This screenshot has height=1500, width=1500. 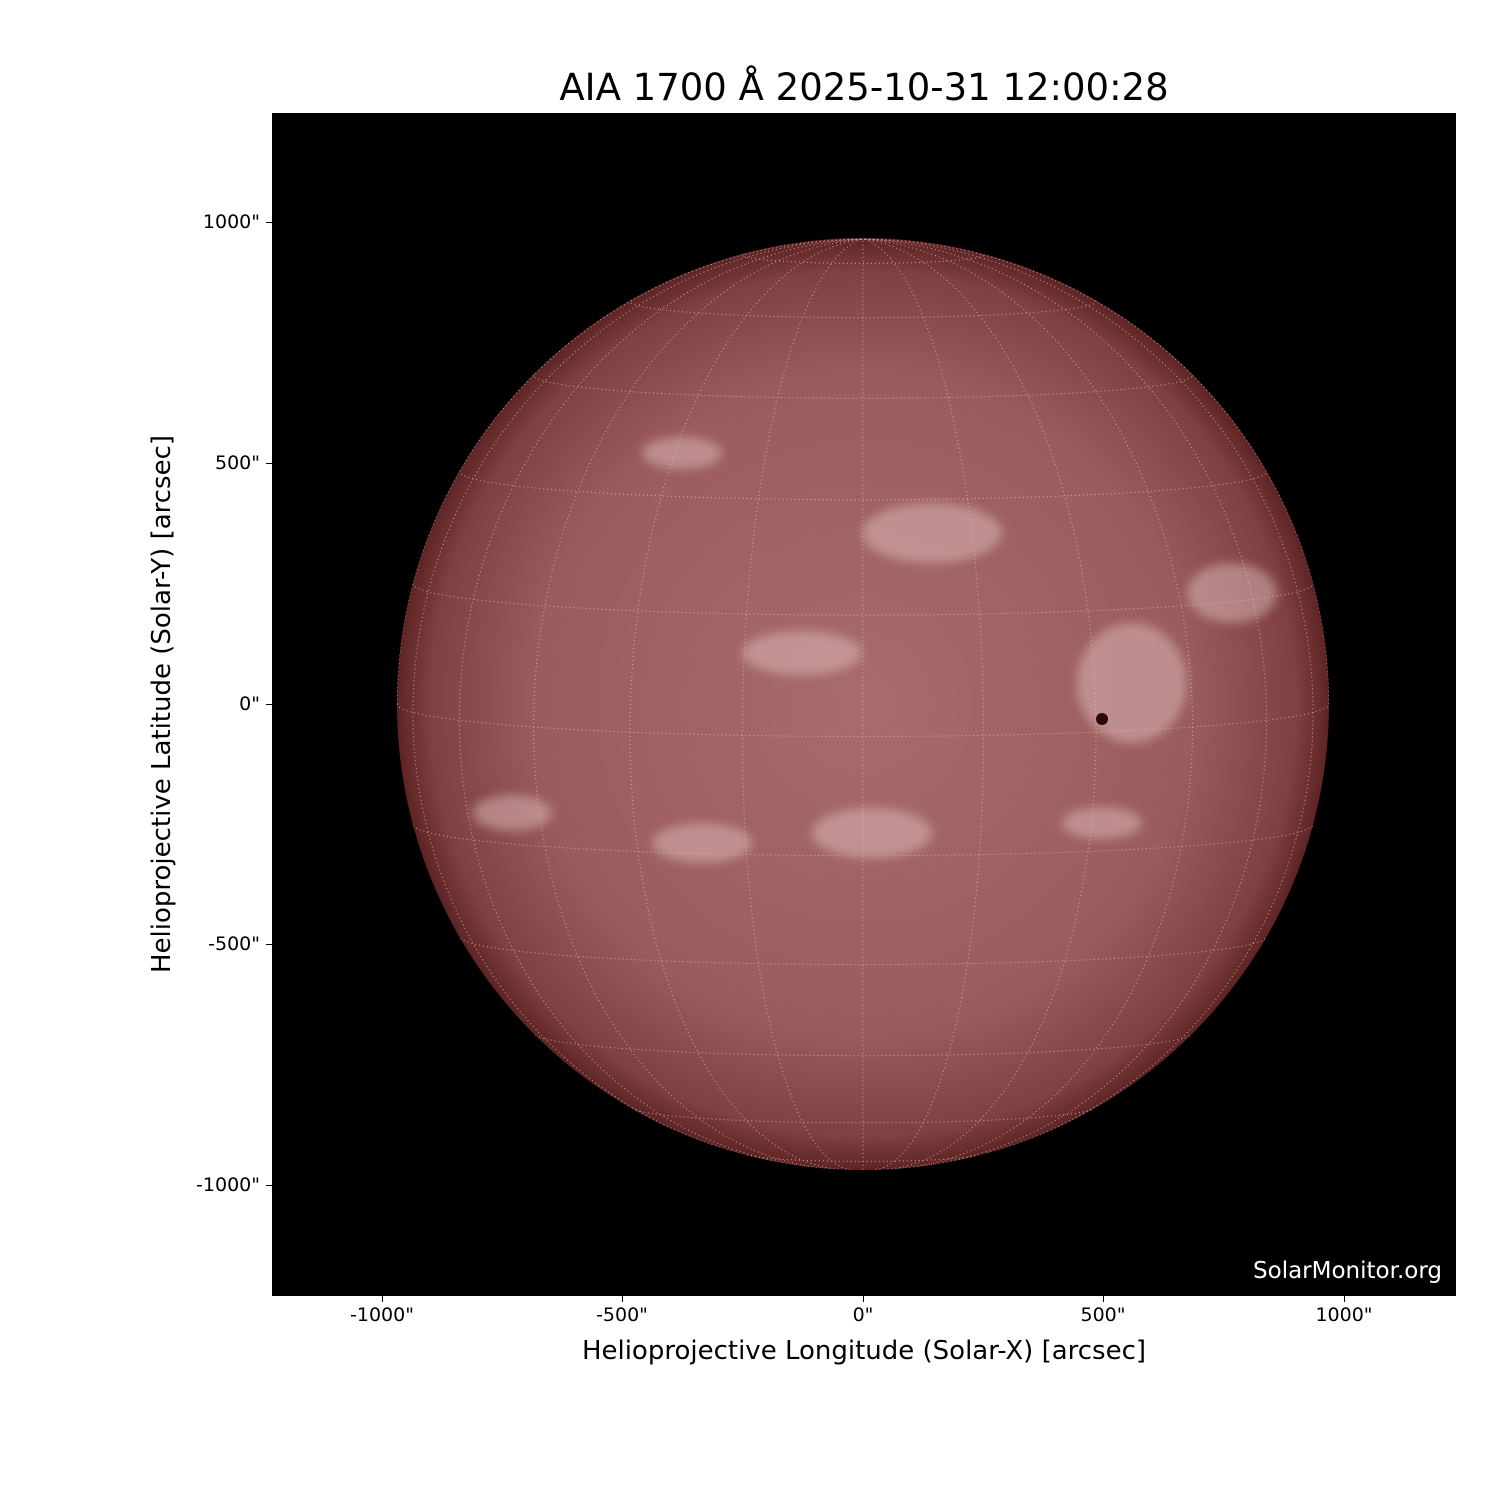 What do you see at coordinates (231, 222) in the screenshot?
I see `y-tick-label: 1000"` at bounding box center [231, 222].